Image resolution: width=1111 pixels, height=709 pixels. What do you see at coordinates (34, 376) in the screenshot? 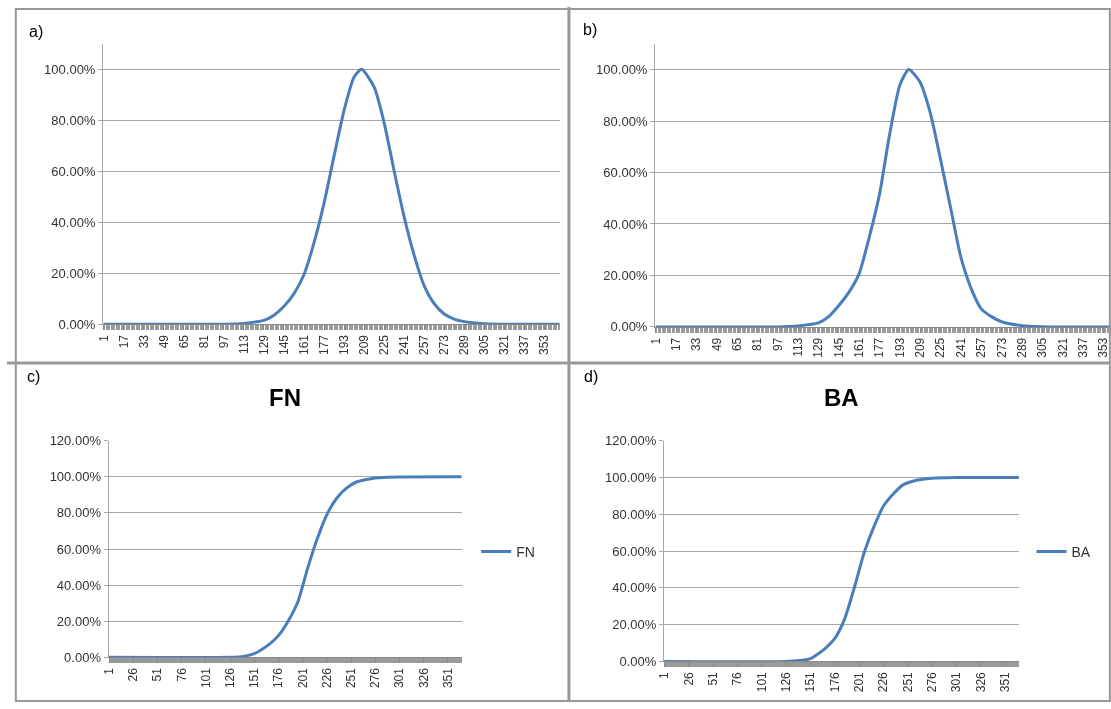
I see `text: c)` at bounding box center [34, 376].